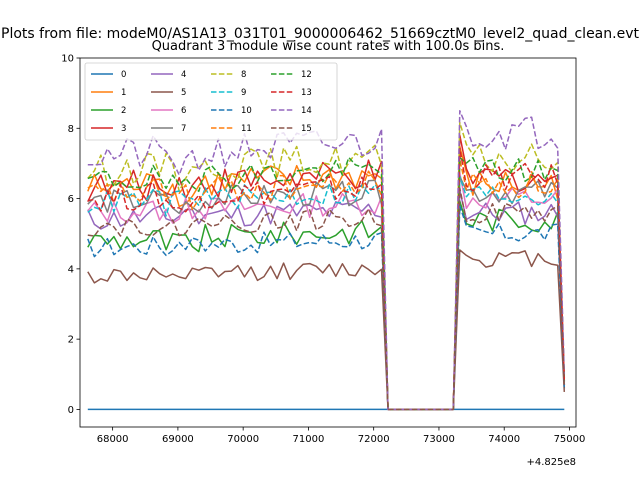 The image size is (640, 480). What do you see at coordinates (123, 75) in the screenshot?
I see `legend-label-0: 0` at bounding box center [123, 75].